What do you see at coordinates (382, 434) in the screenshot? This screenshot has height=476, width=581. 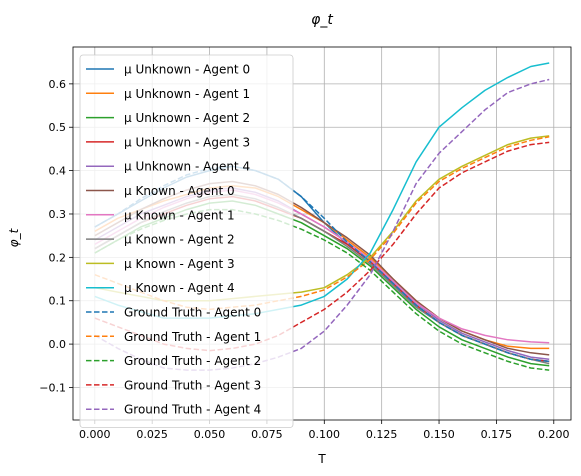 I see `x-tick-label: 0.125` at bounding box center [382, 434].